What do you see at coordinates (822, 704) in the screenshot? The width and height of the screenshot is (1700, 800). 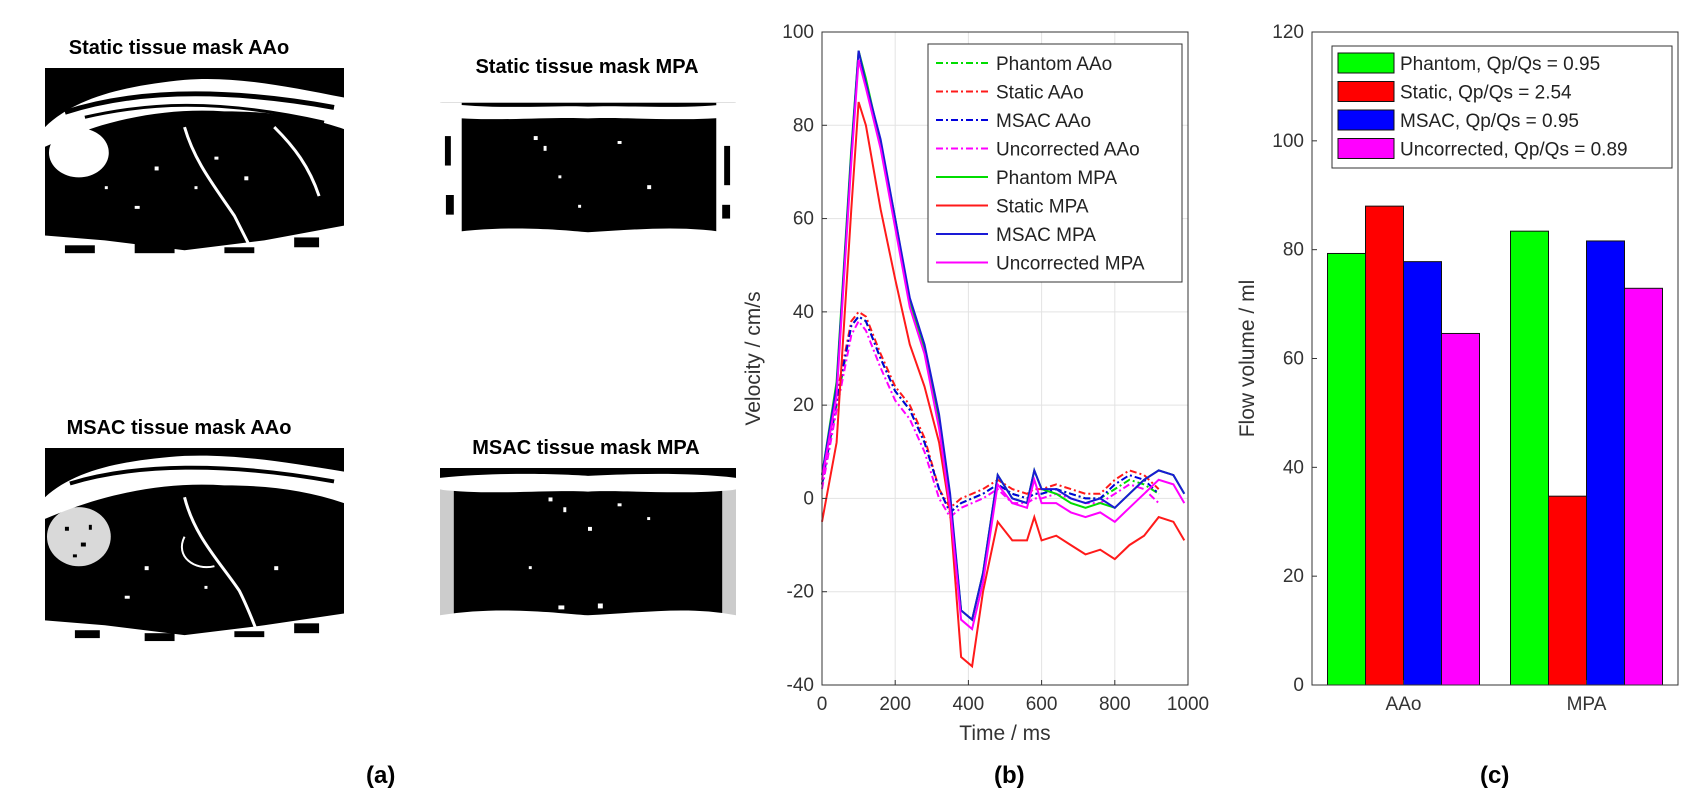 I see `x-tick-label: 0` at bounding box center [822, 704].